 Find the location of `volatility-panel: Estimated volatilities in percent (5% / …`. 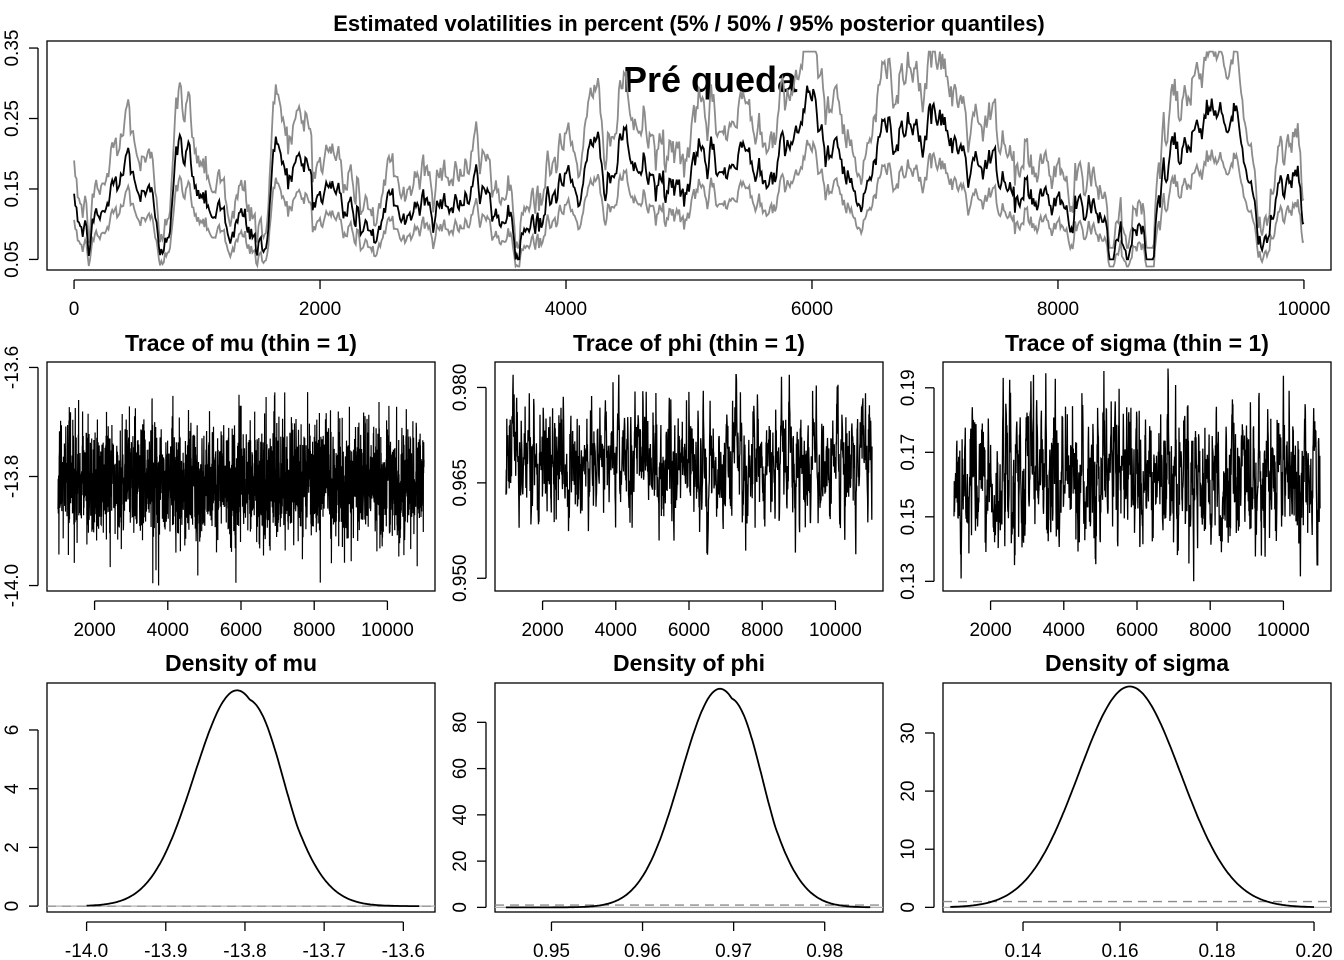

volatility-panel: Estimated volatilities in percent (5% / … is located at coordinates (689, 55).